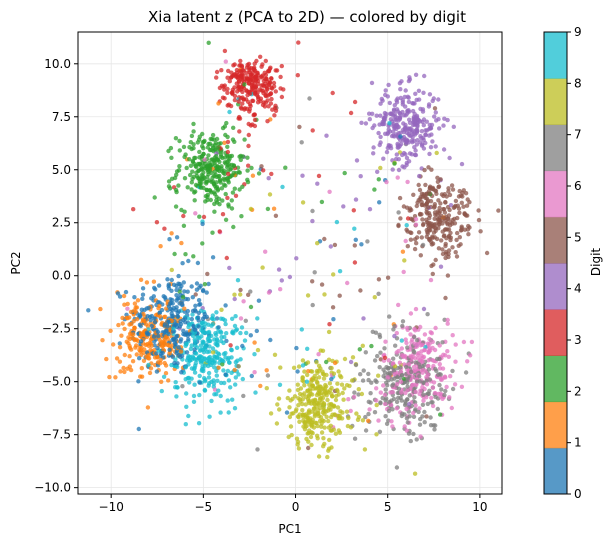 The image size is (614, 551). What do you see at coordinates (388, 507) in the screenshot?
I see `x-tick-label: 5` at bounding box center [388, 507].